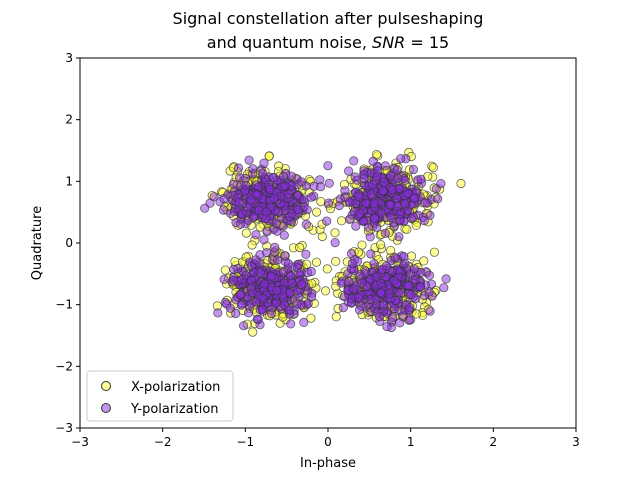  Describe the element at coordinates (64, 305) in the screenshot. I see `y-tick-label: −1` at that location.